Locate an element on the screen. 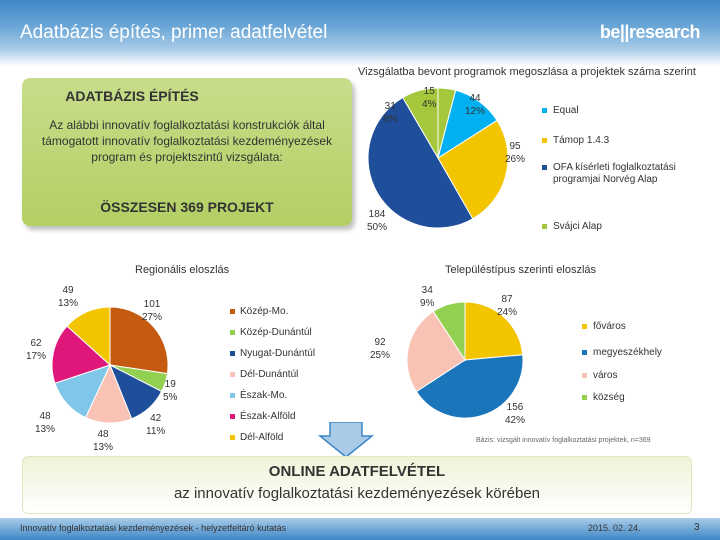 This screenshot has height=540, width=720. legend-del-alfold: Dél-Alföld is located at coordinates (262, 437).